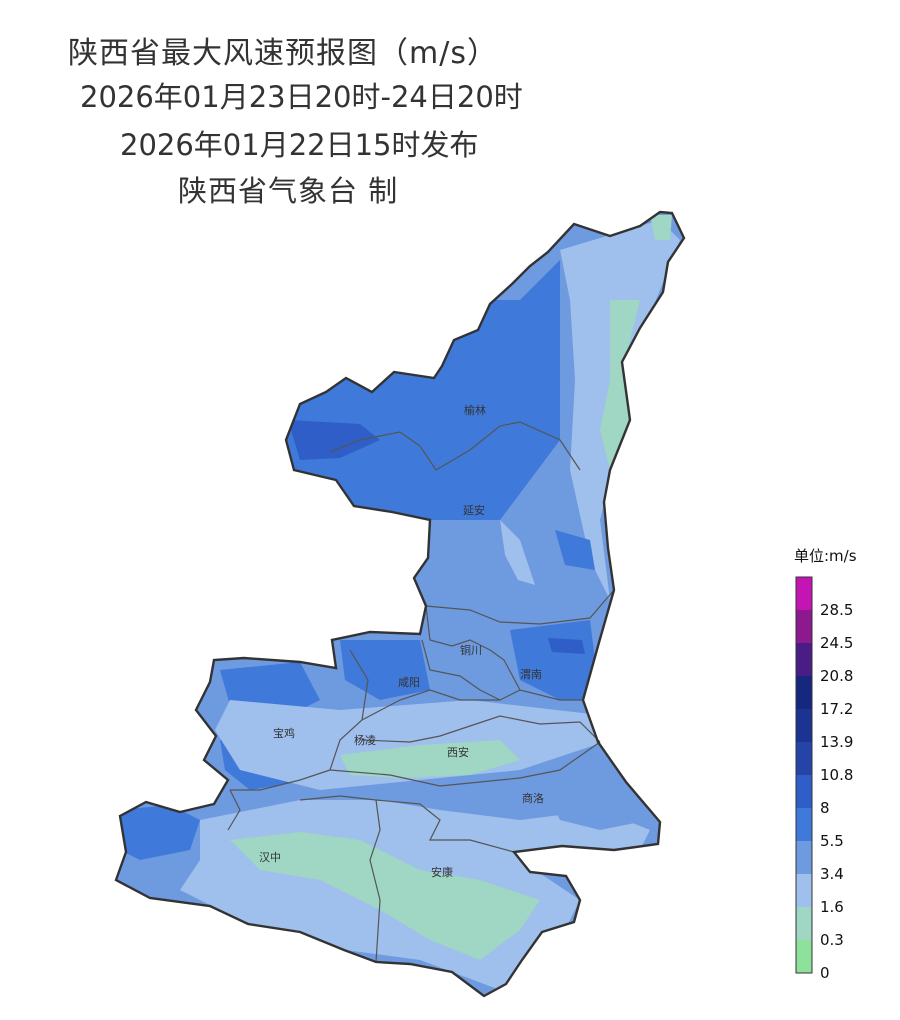 Image resolution: width=900 pixels, height=1020 pixels. What do you see at coordinates (299, 145) in the screenshot?
I see `issue-time: 2026年01月22日15时发布` at bounding box center [299, 145].